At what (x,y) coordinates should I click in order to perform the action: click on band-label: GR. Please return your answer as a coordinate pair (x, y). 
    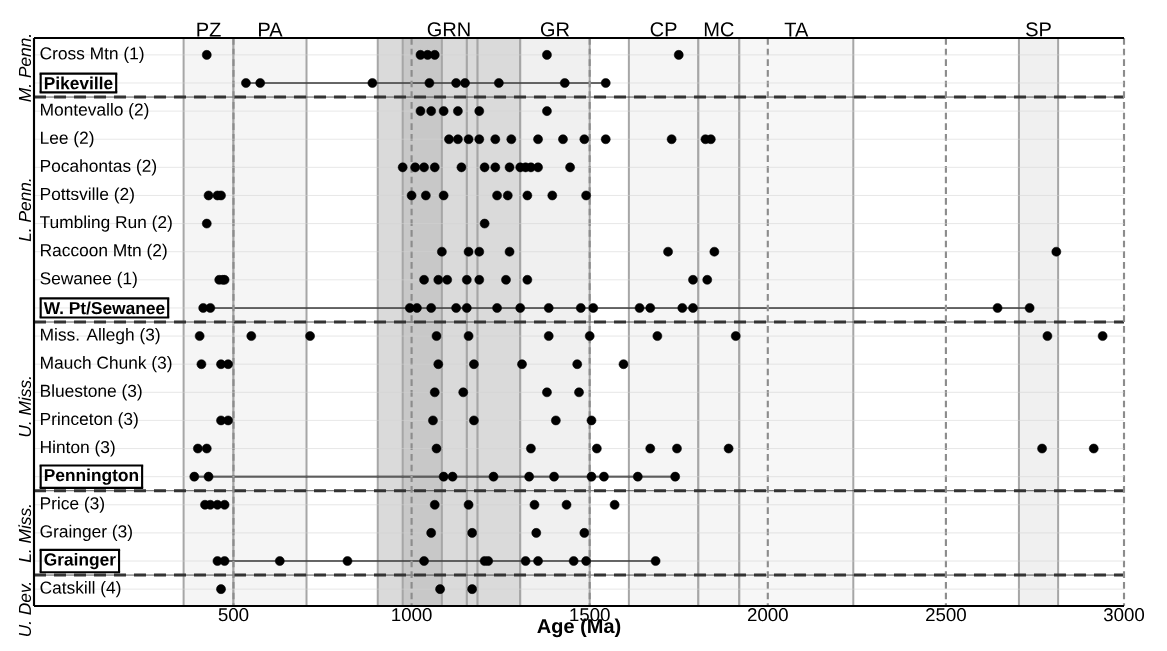
    Looking at the image, I should click on (555, 29).